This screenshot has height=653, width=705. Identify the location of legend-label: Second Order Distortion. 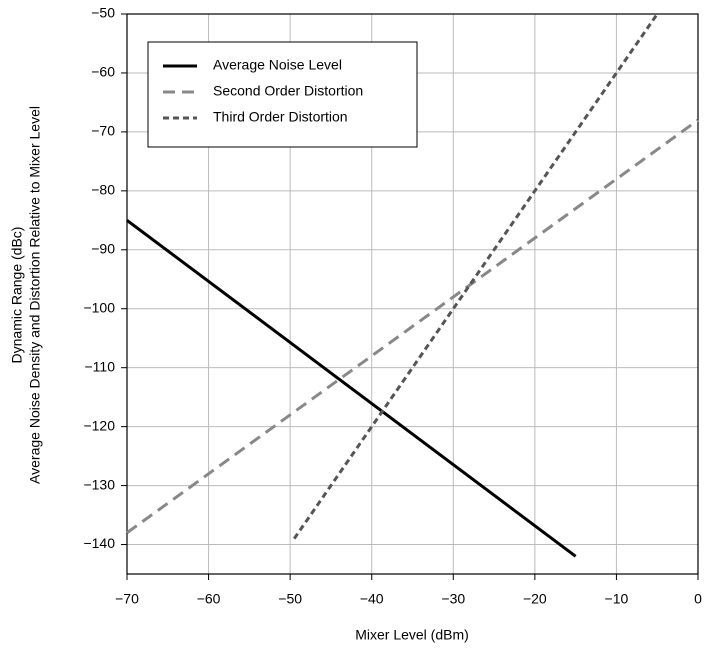
(288, 91).